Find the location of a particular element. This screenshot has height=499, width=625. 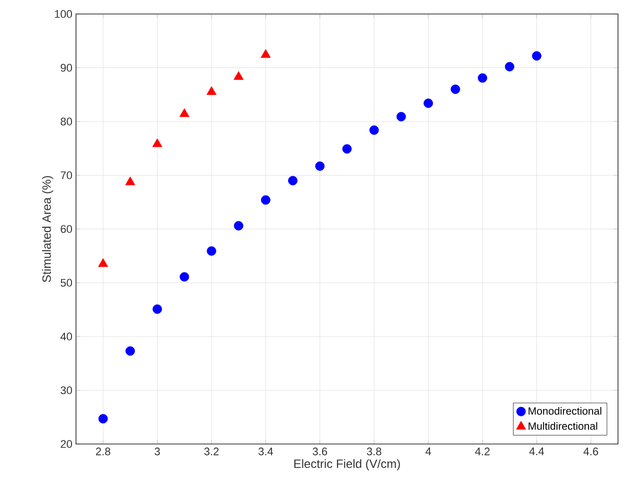

x-tick-label: 3.2 is located at coordinates (211, 452).